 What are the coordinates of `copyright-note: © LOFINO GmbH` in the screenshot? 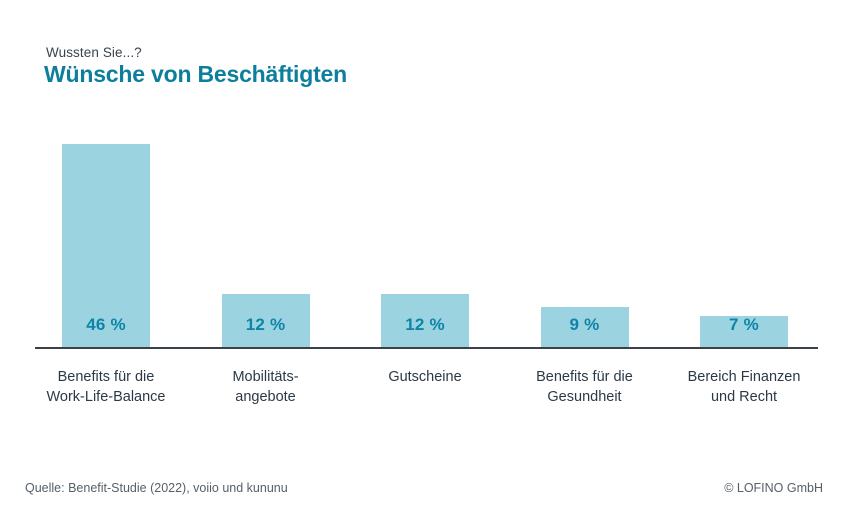 It's located at (773, 488).